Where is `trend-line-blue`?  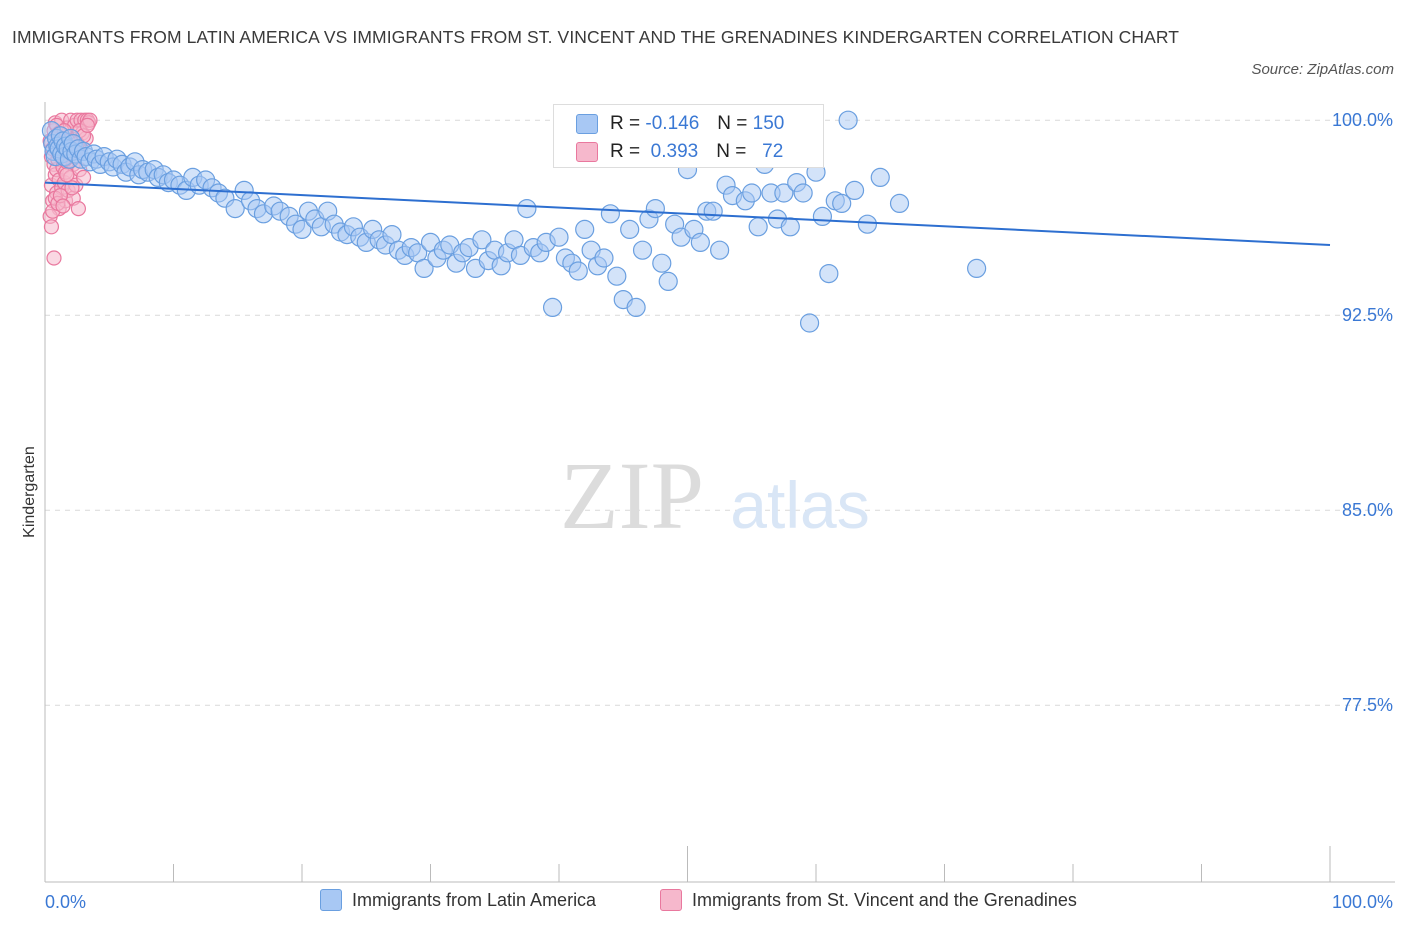
trend-line-blue is located at coordinates (687, 213).